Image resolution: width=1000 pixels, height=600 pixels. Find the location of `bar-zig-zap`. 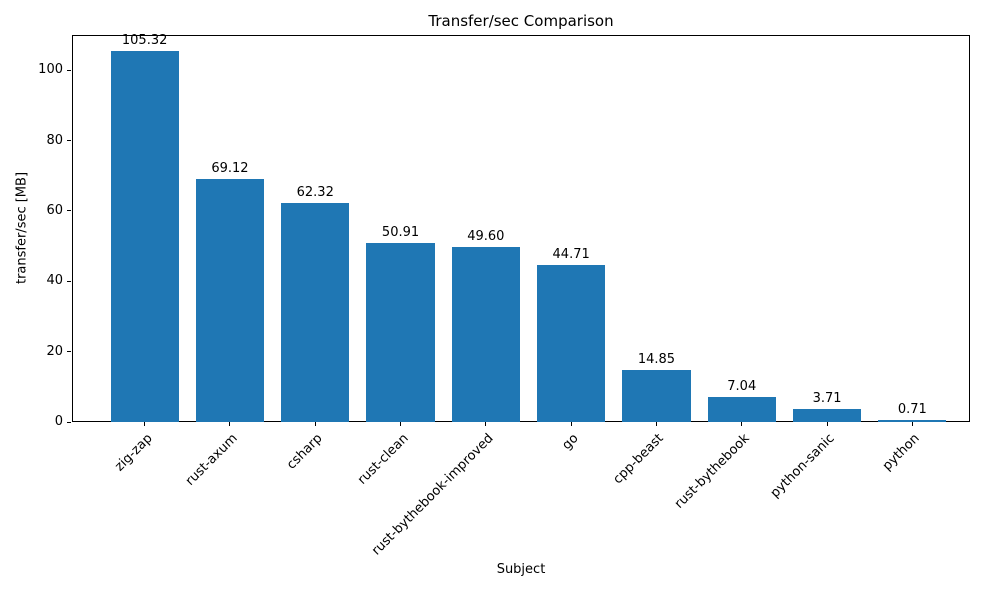

bar-zig-zap is located at coordinates (144, 236).